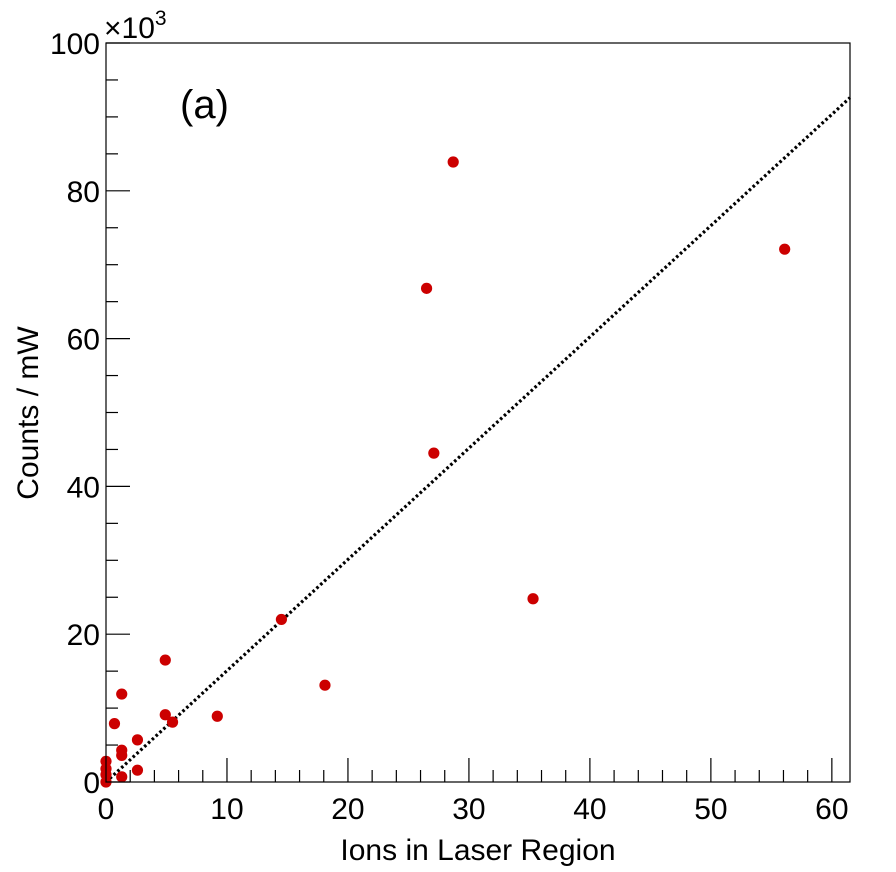 The height and width of the screenshot is (872, 896). What do you see at coordinates (226, 809) in the screenshot?
I see `x-tick-label: 10` at bounding box center [226, 809].